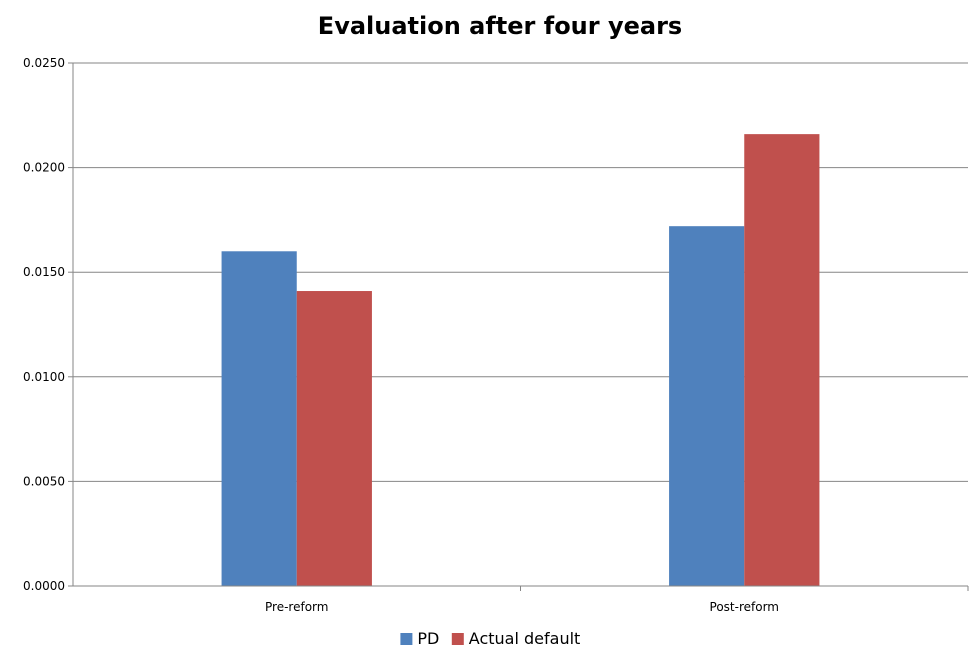 The width and height of the screenshot is (971, 658). I want to click on y-tick-label: 0.0000, so click(44, 586).